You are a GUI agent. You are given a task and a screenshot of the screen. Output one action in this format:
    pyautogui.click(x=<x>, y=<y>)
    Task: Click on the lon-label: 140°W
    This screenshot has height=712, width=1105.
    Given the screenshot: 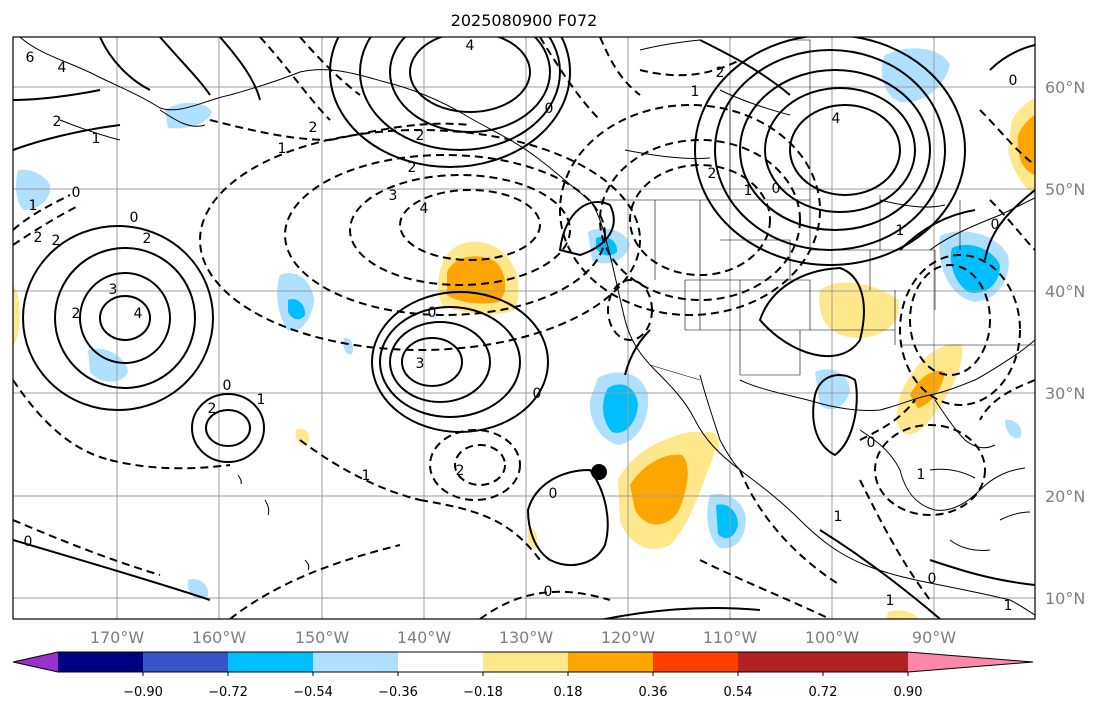 What is the action you would take?
    pyautogui.click(x=424, y=637)
    